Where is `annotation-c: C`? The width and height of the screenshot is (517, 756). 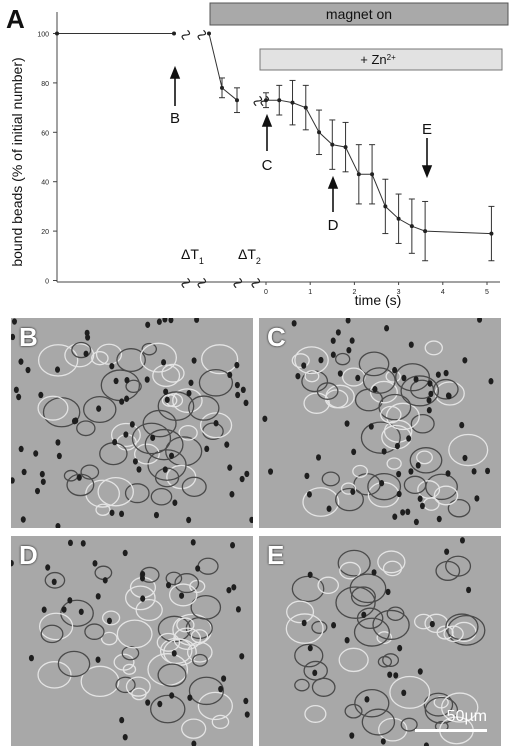 annotation-c: C is located at coordinates (267, 165).